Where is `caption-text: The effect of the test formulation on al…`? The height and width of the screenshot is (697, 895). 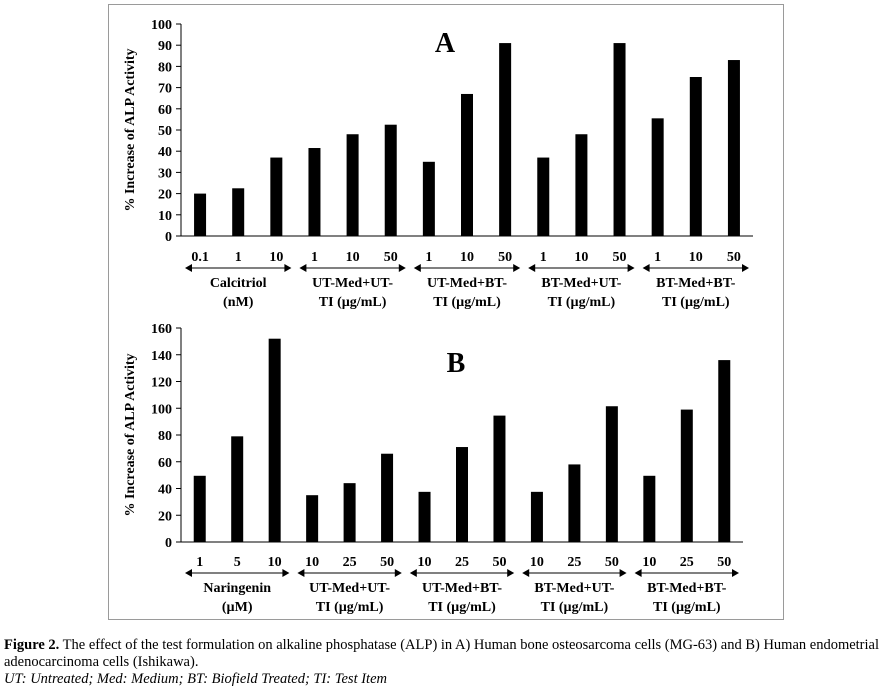
caption-text: The effect of the test formulation on al… is located at coordinates (442, 653).